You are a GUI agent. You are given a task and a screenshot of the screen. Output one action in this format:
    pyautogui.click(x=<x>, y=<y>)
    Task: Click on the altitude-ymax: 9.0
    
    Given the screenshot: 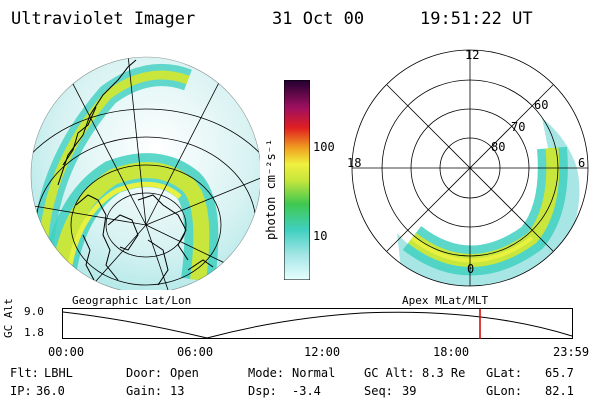 What is the action you would take?
    pyautogui.click(x=34, y=311)
    